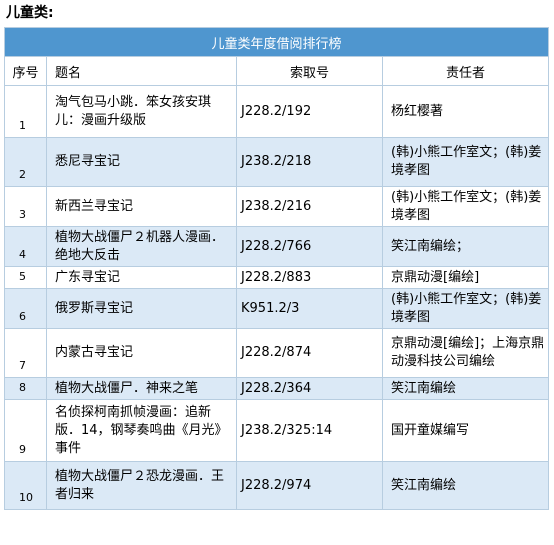 Image resolution: width=554 pixels, height=545 pixels. I want to click on row-number: 5, so click(25, 277).